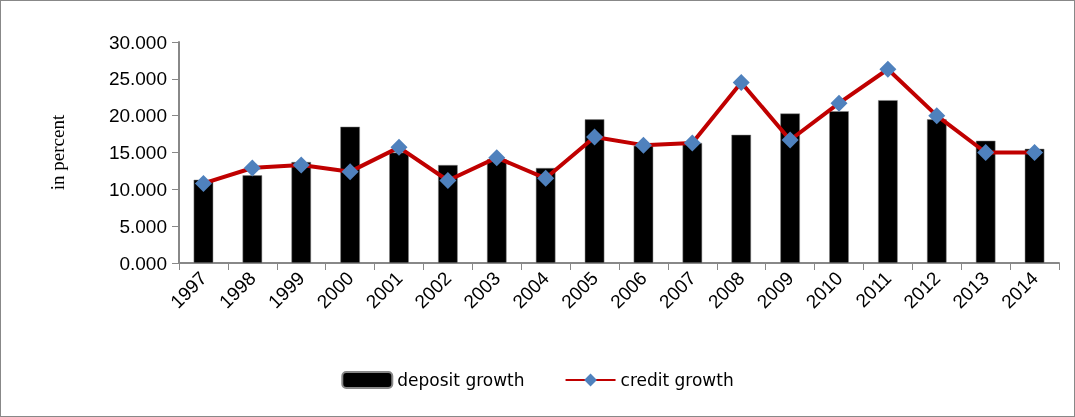 Image resolution: width=1075 pixels, height=417 pixels. What do you see at coordinates (137, 42) in the screenshot?
I see `y-tick-label: 30.000` at bounding box center [137, 42].